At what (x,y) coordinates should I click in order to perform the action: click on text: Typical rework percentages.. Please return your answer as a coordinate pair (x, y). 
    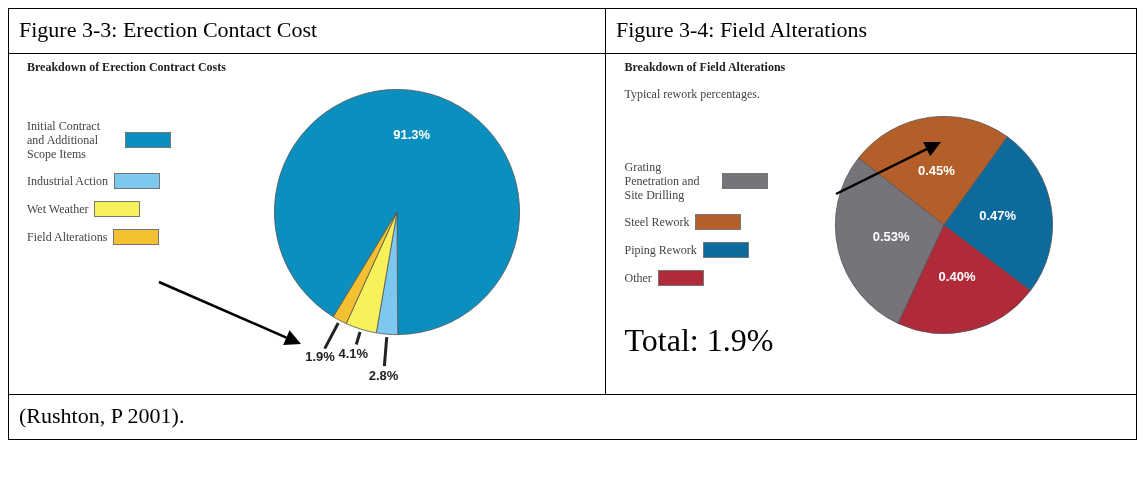
    Looking at the image, I should click on (692, 94).